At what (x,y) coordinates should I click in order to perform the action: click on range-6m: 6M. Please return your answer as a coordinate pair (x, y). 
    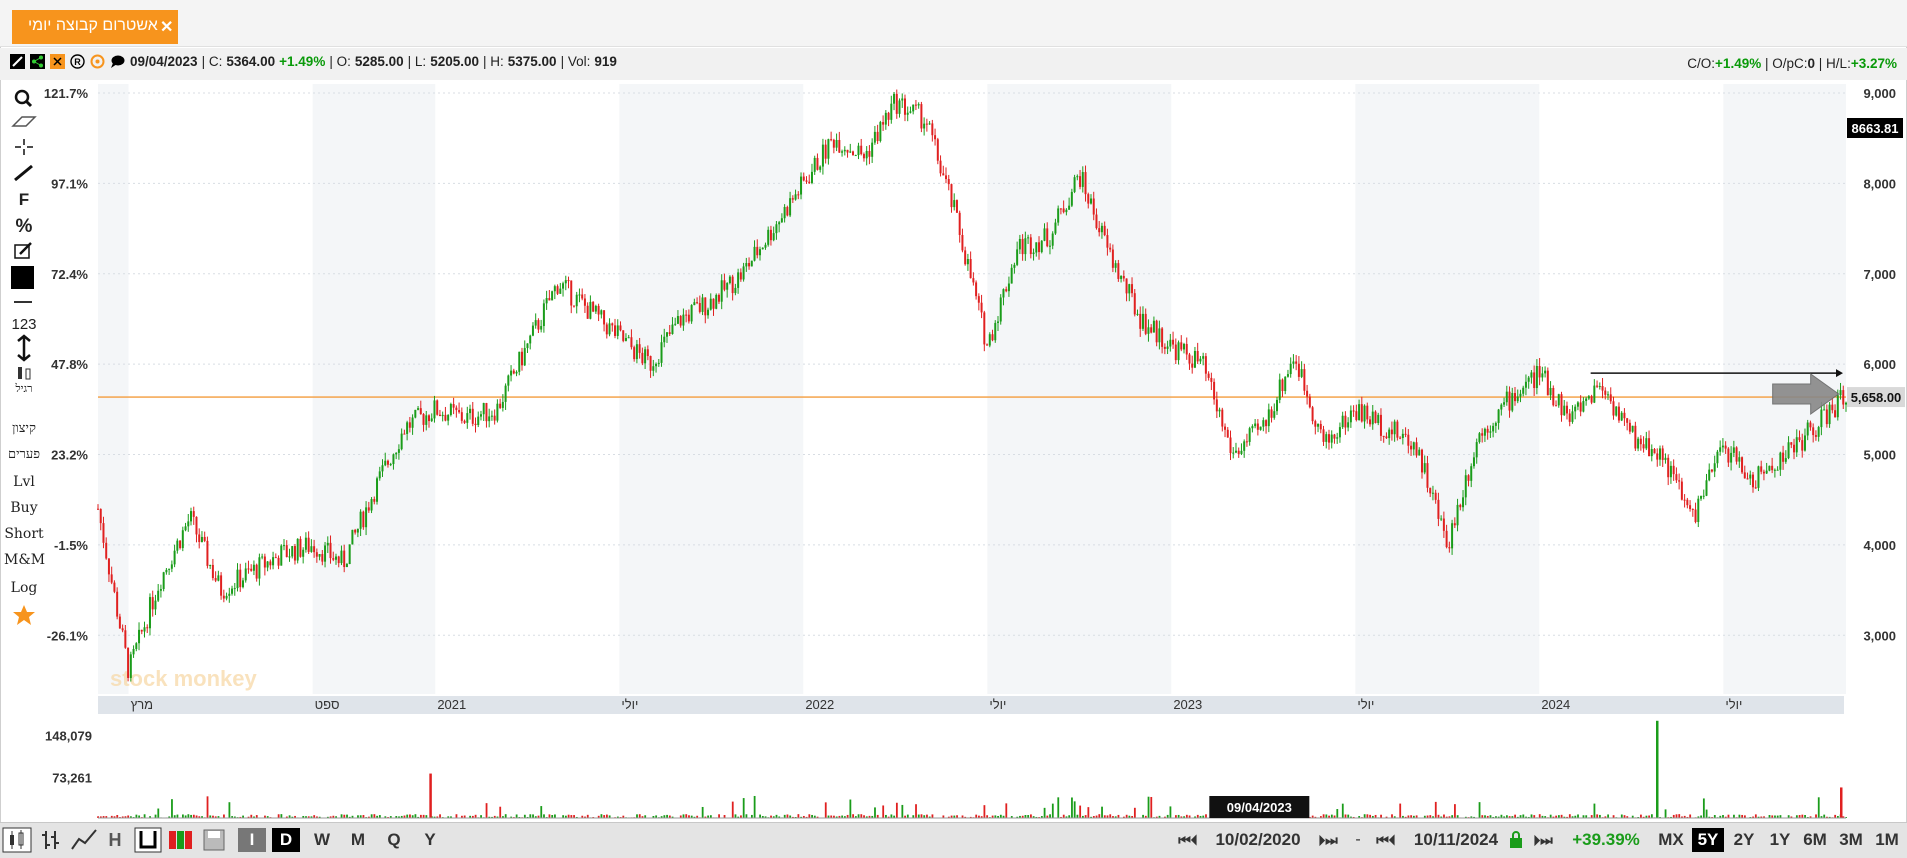
    Looking at the image, I should click on (1815, 840).